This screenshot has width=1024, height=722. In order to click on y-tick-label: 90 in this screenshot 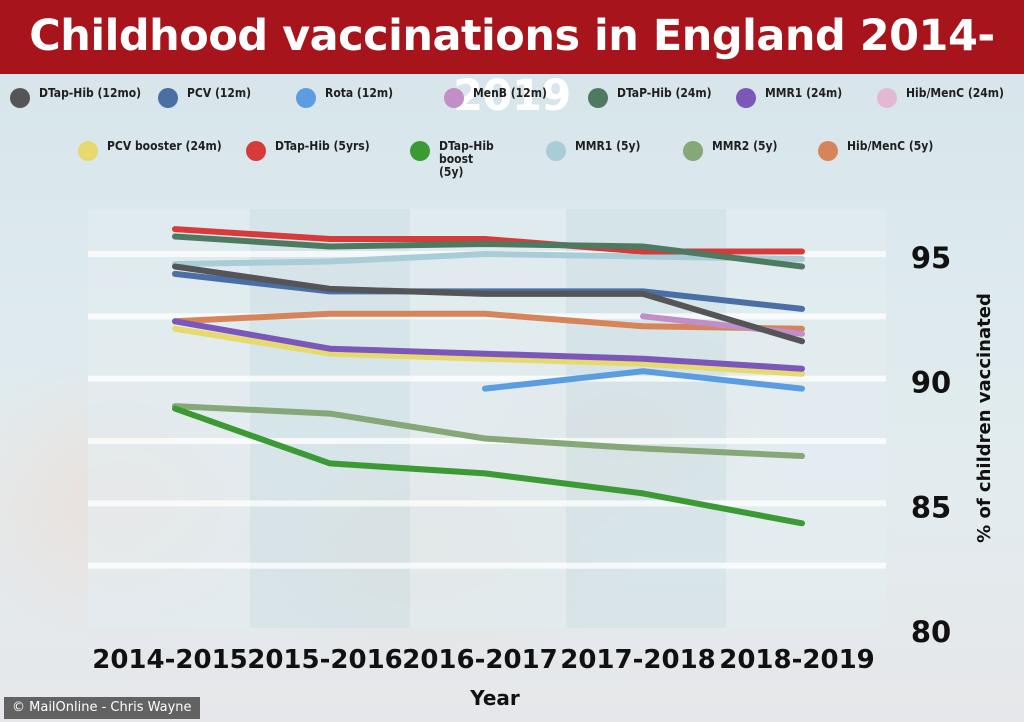, I will do `click(931, 383)`.